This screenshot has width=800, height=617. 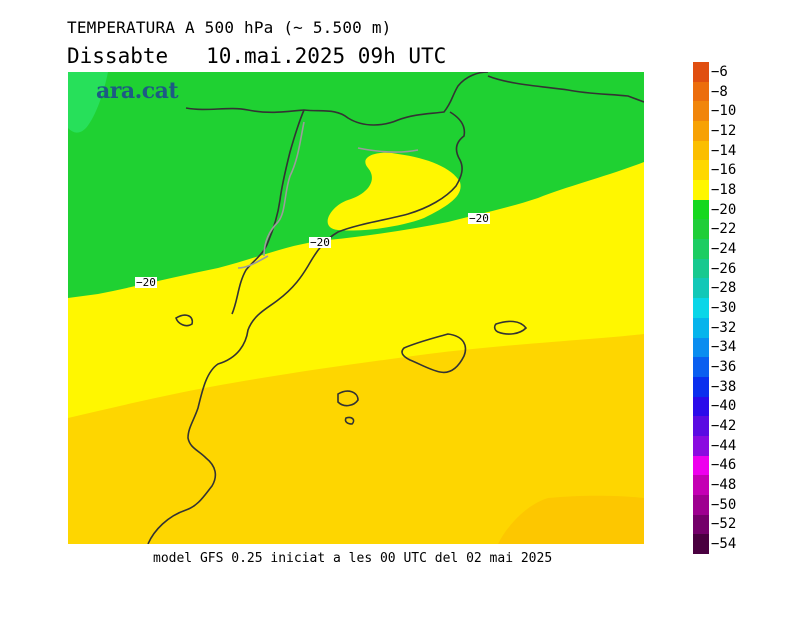 What do you see at coordinates (479, 218) in the screenshot?
I see `contour-label-east: −20` at bounding box center [479, 218].